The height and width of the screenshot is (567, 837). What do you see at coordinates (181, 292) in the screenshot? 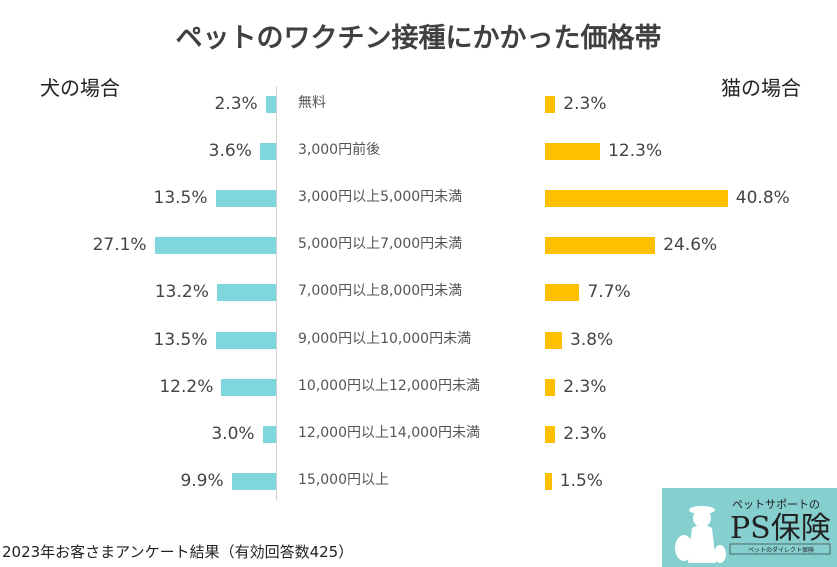
I see `dog-value-label: 13.2%` at bounding box center [181, 292].